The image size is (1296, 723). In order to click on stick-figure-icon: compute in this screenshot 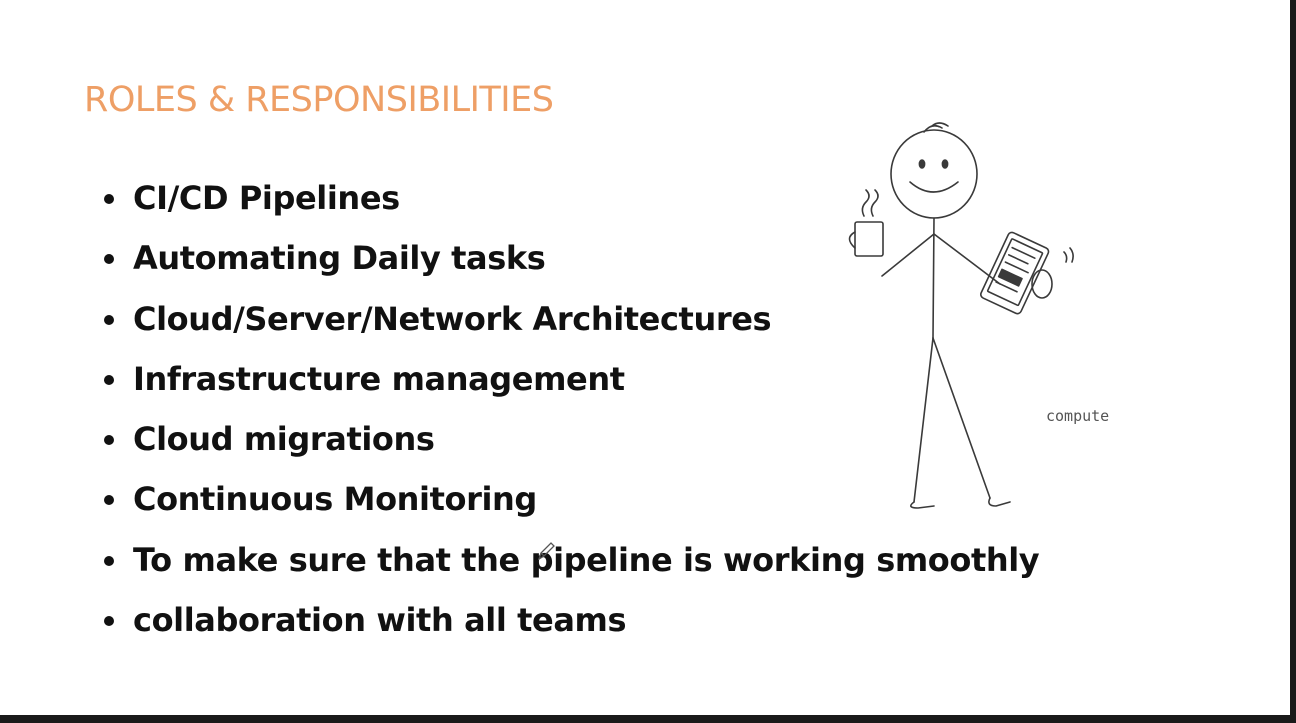, I will do `click(978, 315)`.